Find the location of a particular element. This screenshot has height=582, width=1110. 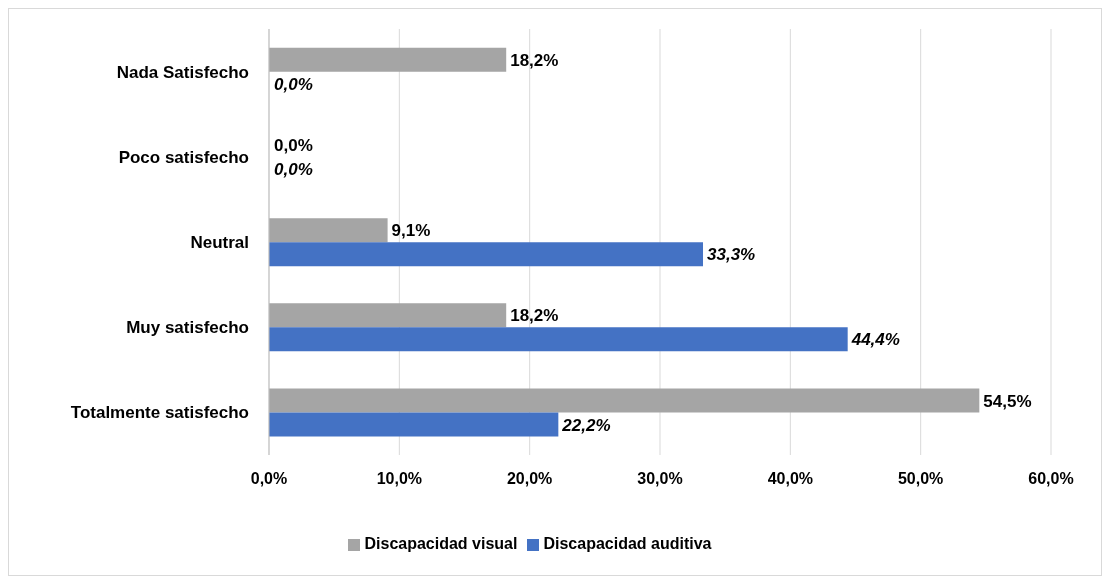

x-tick-label: 0,0% is located at coordinates (269, 479).